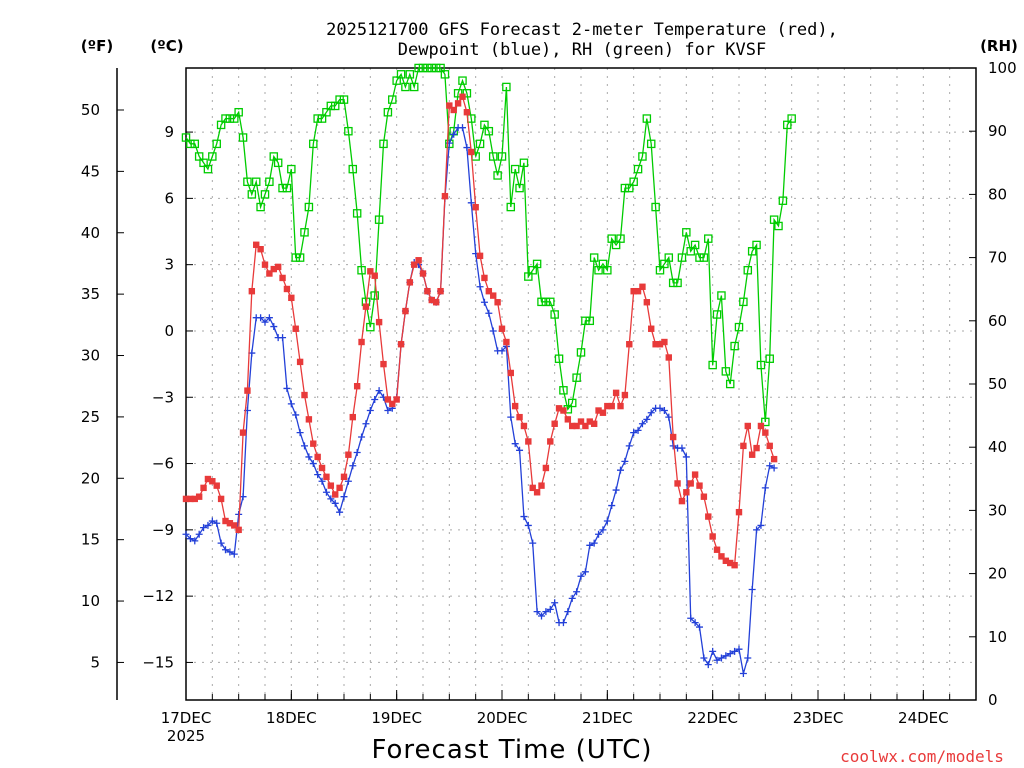  I want to click on time-tick-label: 17DEC, so click(186, 718).